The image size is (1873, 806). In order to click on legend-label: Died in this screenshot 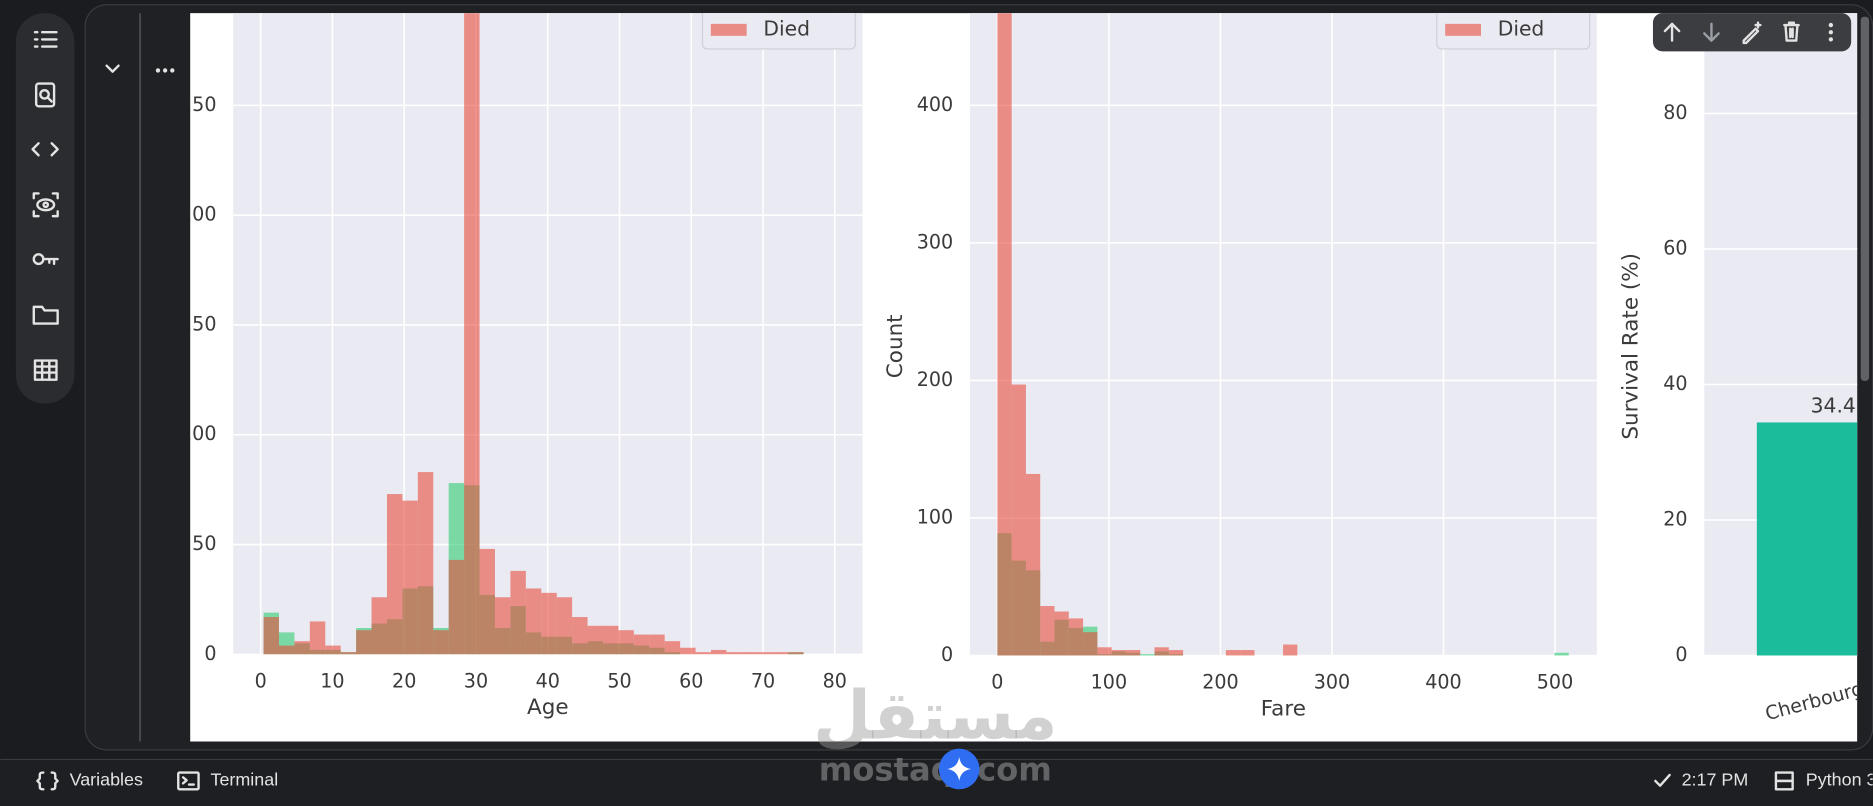, I will do `click(1521, 28)`.